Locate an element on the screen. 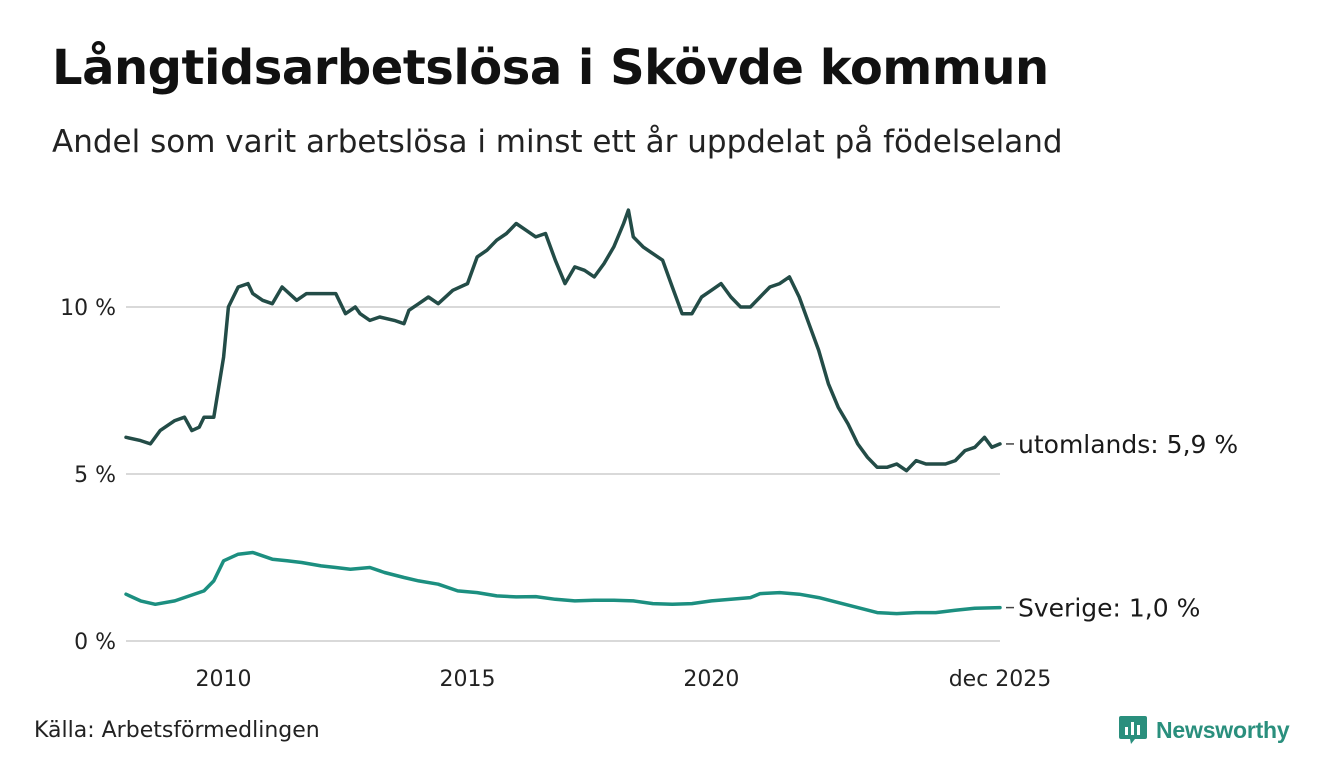 The image size is (1340, 780). end-label-sverige: Sverige: 1,0 % is located at coordinates (1109, 608).